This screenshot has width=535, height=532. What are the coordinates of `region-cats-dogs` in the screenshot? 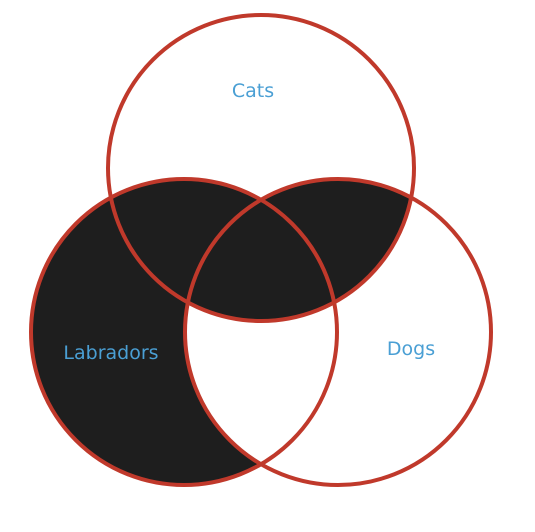 It's located at (299, 250).